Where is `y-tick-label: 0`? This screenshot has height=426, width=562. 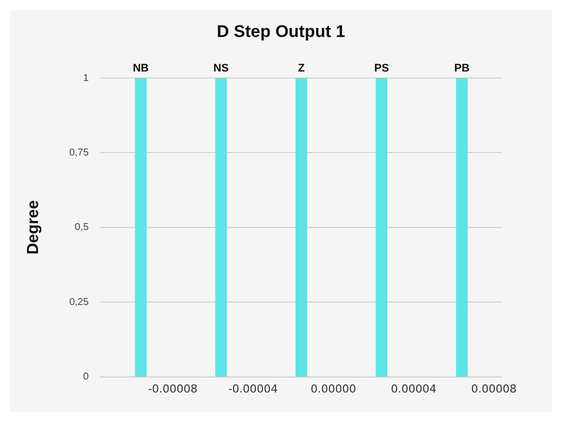
y-tick-label: 0 is located at coordinates (86, 377).